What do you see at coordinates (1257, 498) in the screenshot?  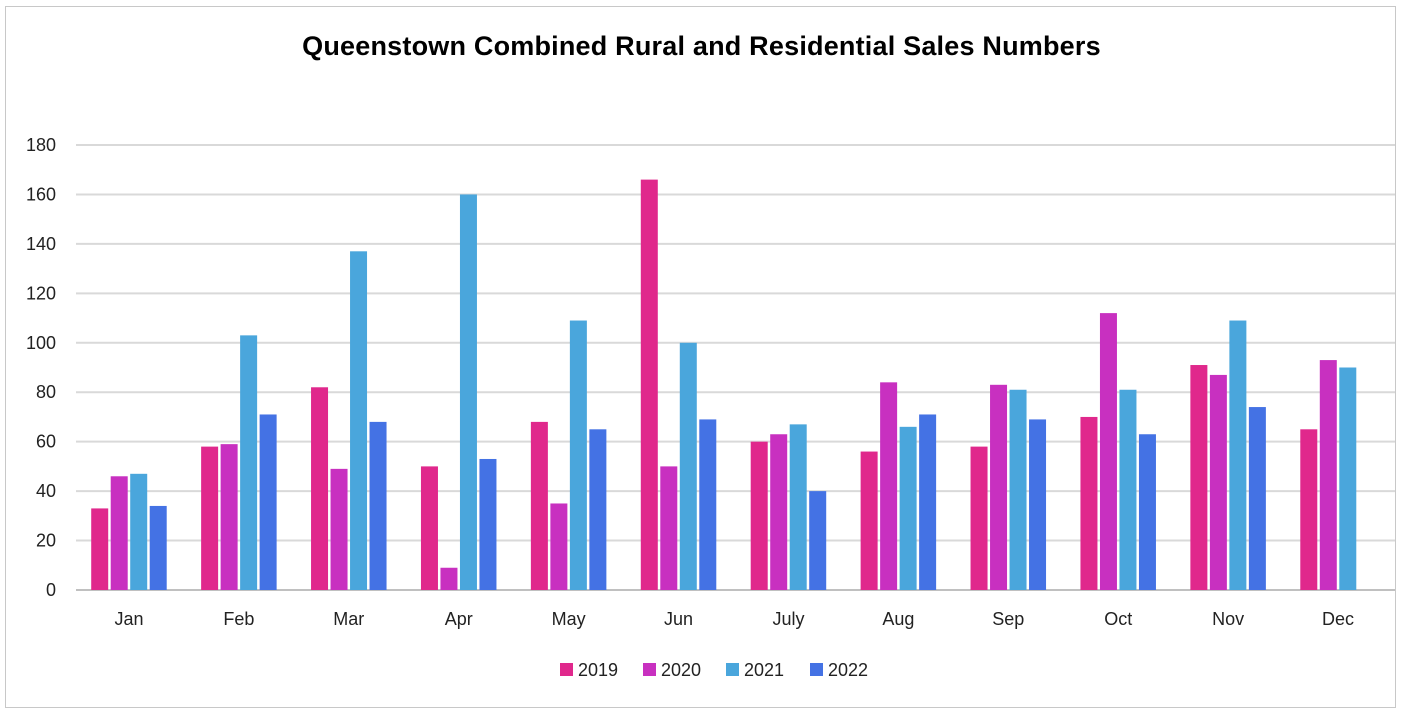 I see `bar-2022-Nov` at bounding box center [1257, 498].